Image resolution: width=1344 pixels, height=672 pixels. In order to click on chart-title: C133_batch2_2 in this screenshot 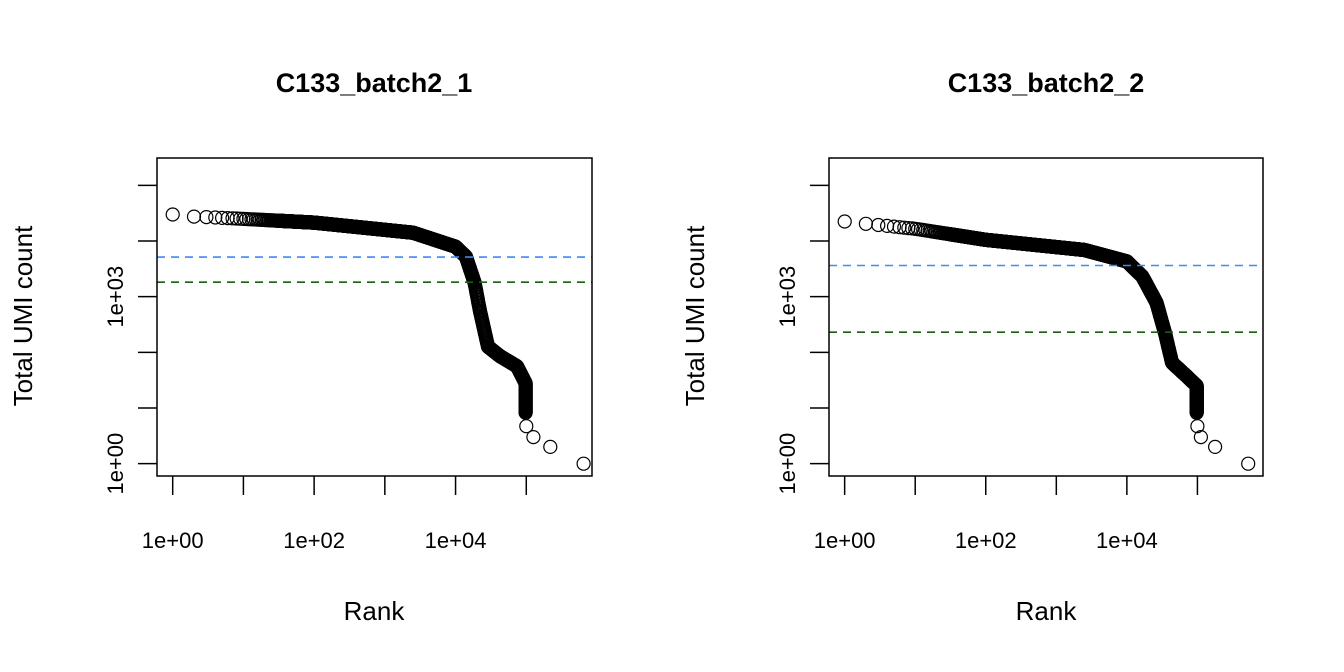, I will do `click(1046, 83)`.